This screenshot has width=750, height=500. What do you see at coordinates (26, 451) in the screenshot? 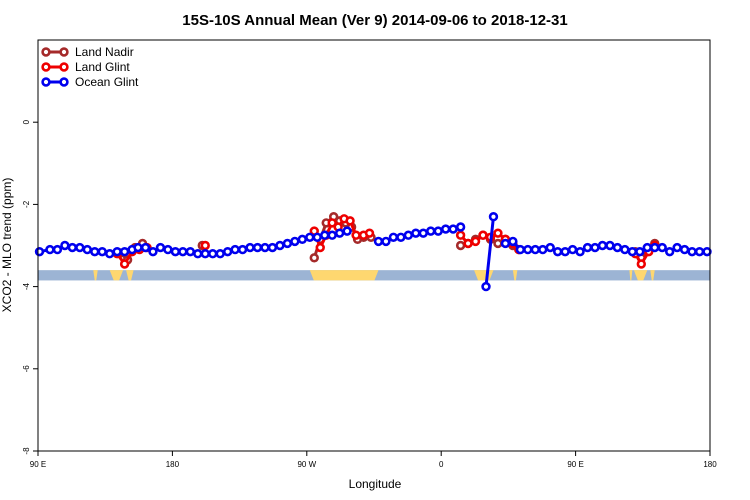
I see `y-tick-label: -8` at bounding box center [26, 451].